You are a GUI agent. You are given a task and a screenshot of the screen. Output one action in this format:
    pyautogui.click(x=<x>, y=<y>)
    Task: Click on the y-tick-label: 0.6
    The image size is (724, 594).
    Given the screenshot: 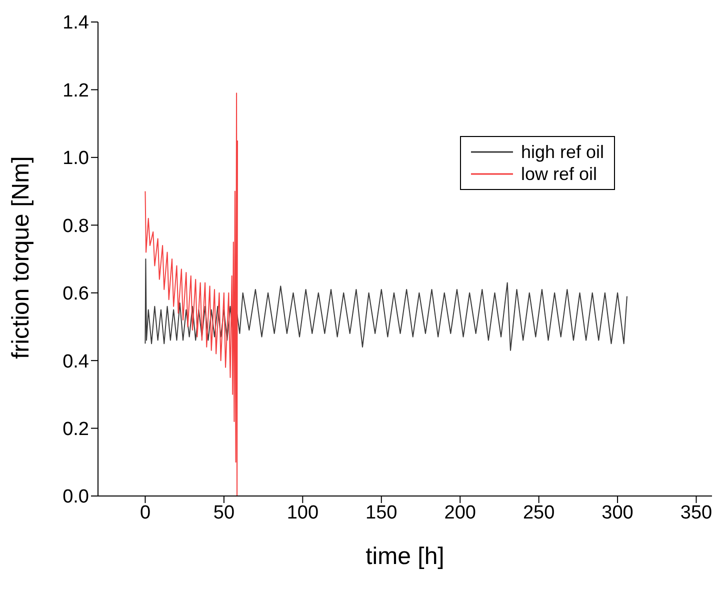 What is the action you would take?
    pyautogui.click(x=75, y=294)
    